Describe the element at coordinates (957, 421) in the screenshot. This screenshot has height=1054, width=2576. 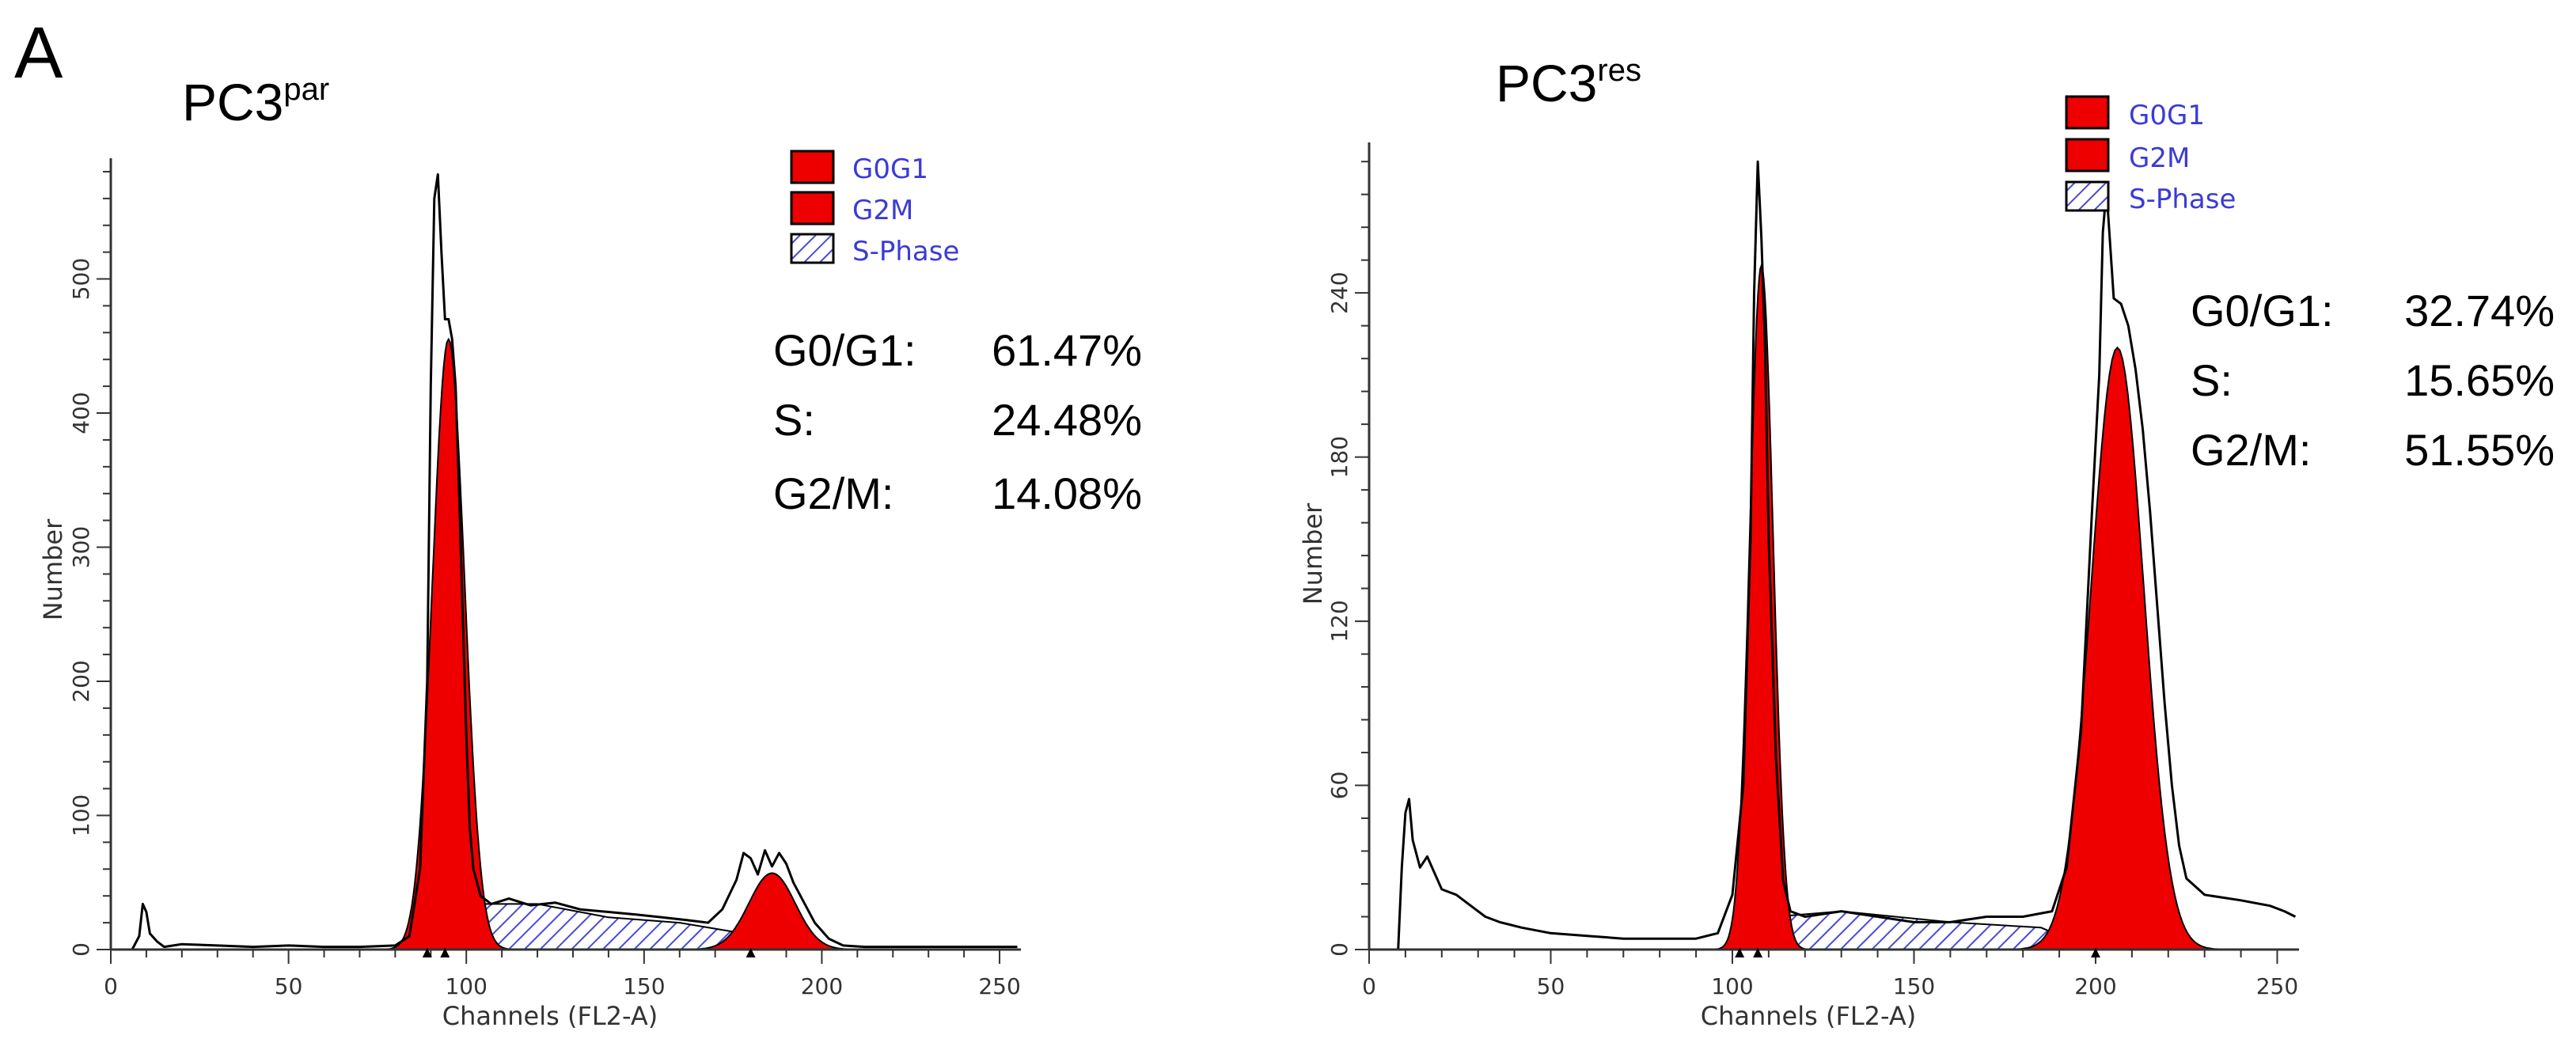
I see `stats-block: G0/G1: 61.47% S: 24.48% G2/M: 14.08%` at that location.